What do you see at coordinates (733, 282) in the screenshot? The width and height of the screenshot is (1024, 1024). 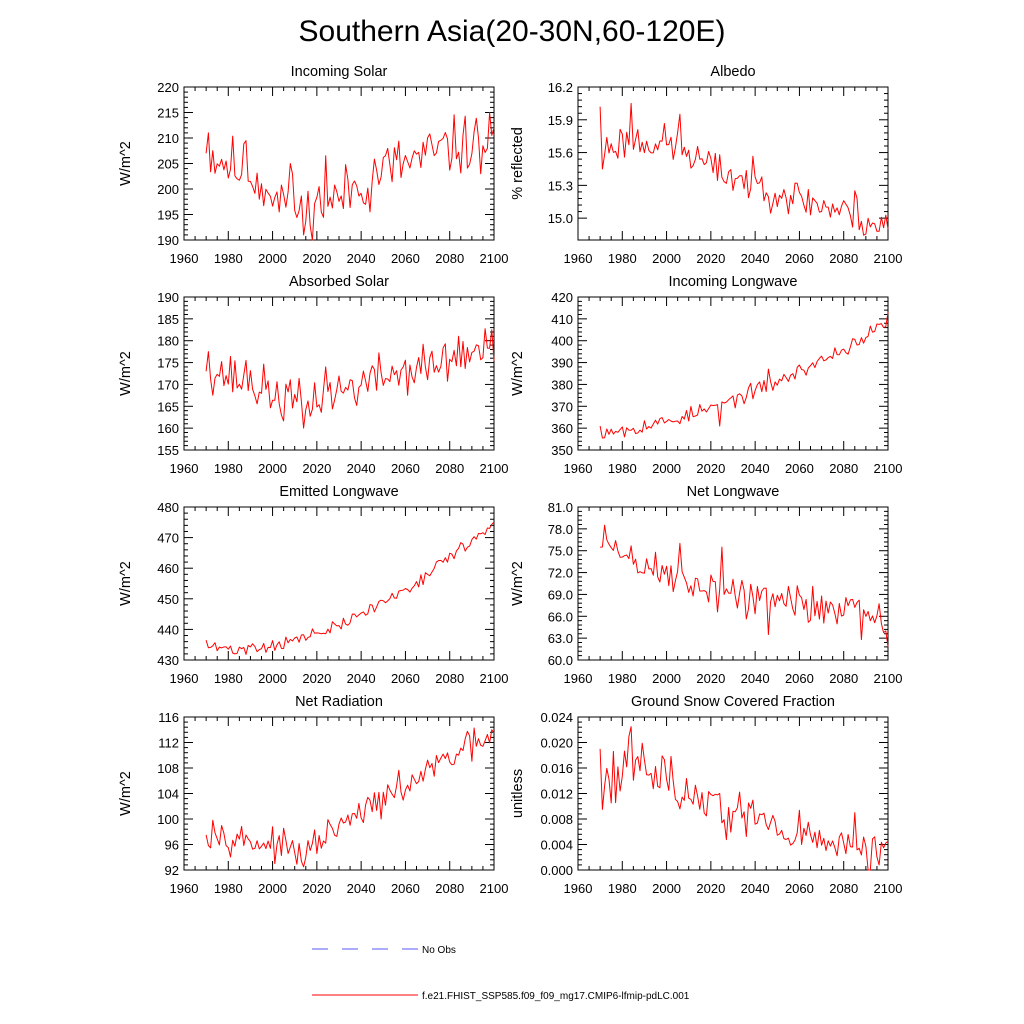 I see `panel-title: Incoming Longwave` at bounding box center [733, 282].